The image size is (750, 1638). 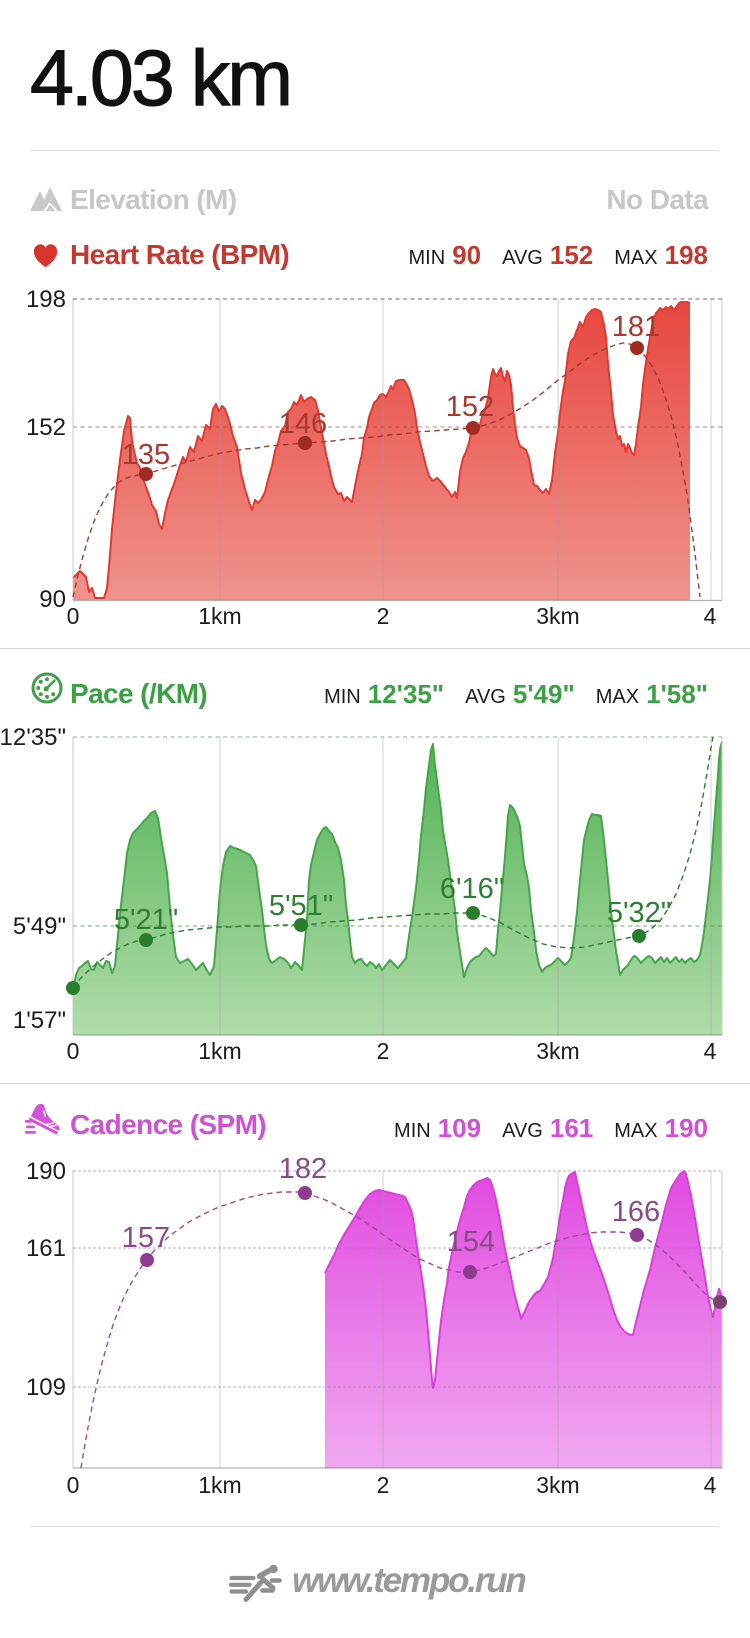 What do you see at coordinates (636, 1212) in the screenshot?
I see `svg-text: 166` at bounding box center [636, 1212].